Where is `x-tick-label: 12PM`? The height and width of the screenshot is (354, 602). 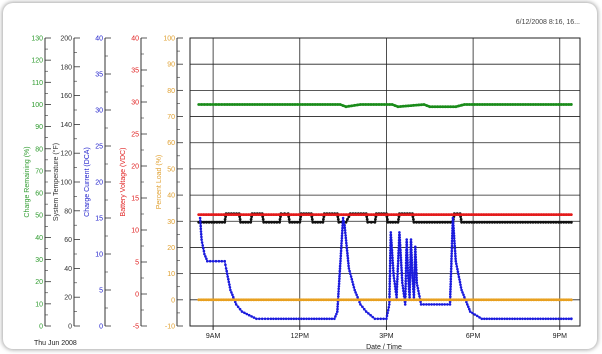
x-tick-label: 12PM is located at coordinates (300, 336).